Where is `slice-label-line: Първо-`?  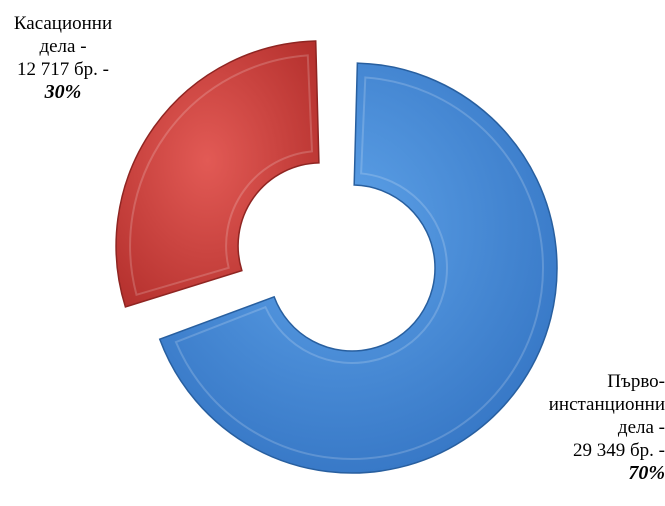 slice-label-line: Първо- is located at coordinates (636, 381).